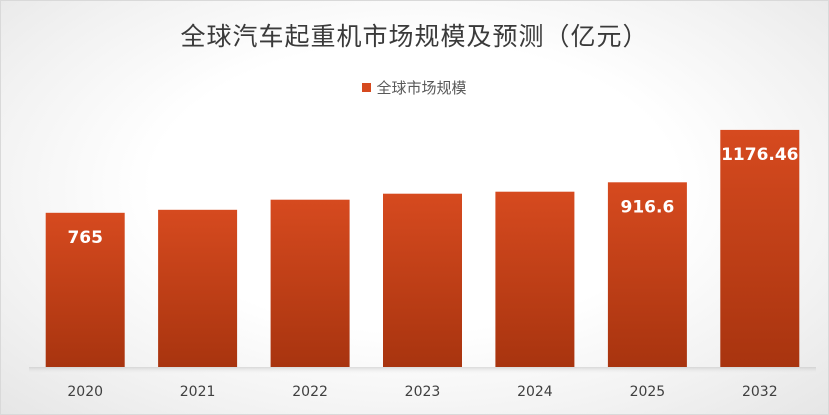 This screenshot has height=415, width=829. Describe the element at coordinates (760, 392) in the screenshot. I see `x-tick-label: 2032` at that location.